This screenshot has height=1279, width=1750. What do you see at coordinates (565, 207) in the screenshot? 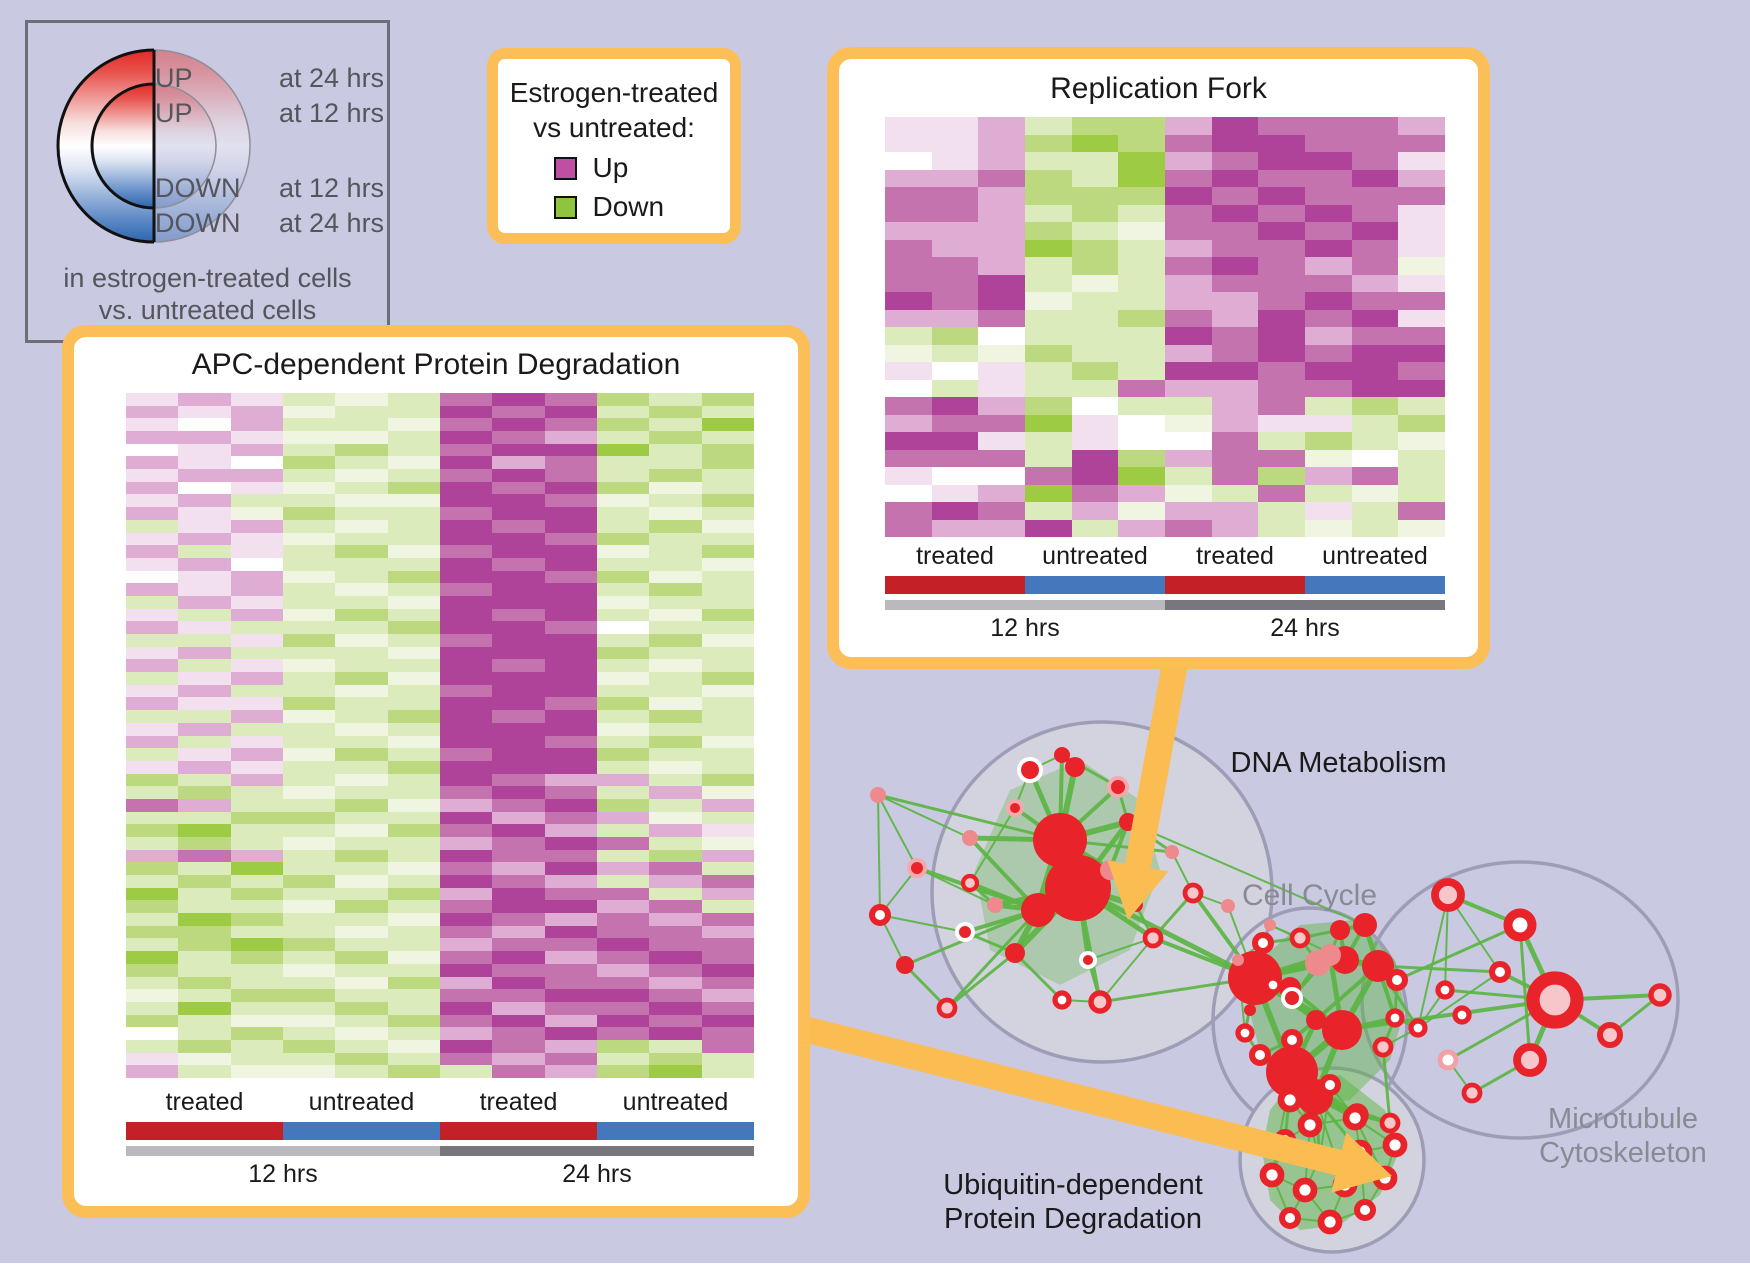
I see `down-green-swatch` at bounding box center [565, 207].